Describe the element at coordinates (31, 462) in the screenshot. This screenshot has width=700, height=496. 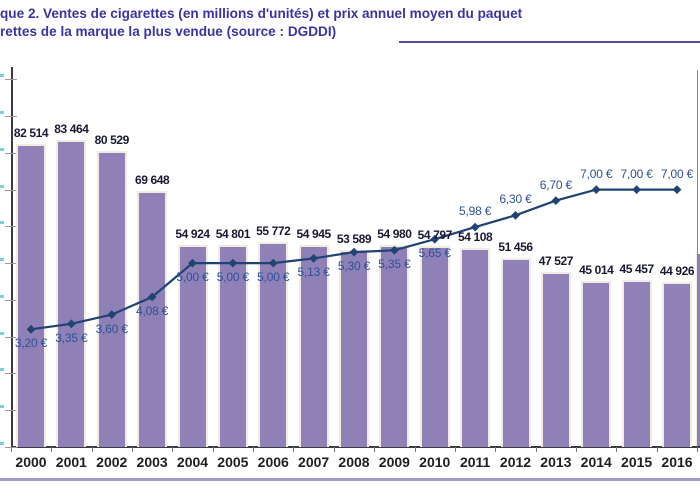
I see `x-axis-year-label-2000: 2000` at that location.